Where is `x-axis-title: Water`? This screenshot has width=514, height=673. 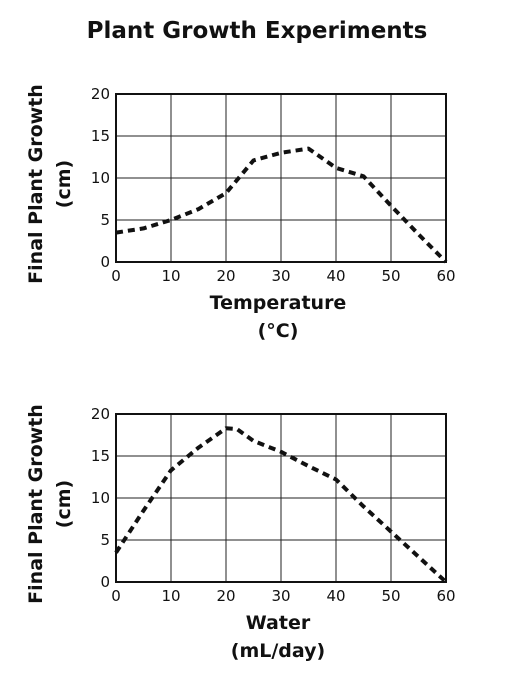 x-axis-title: Water is located at coordinates (278, 623).